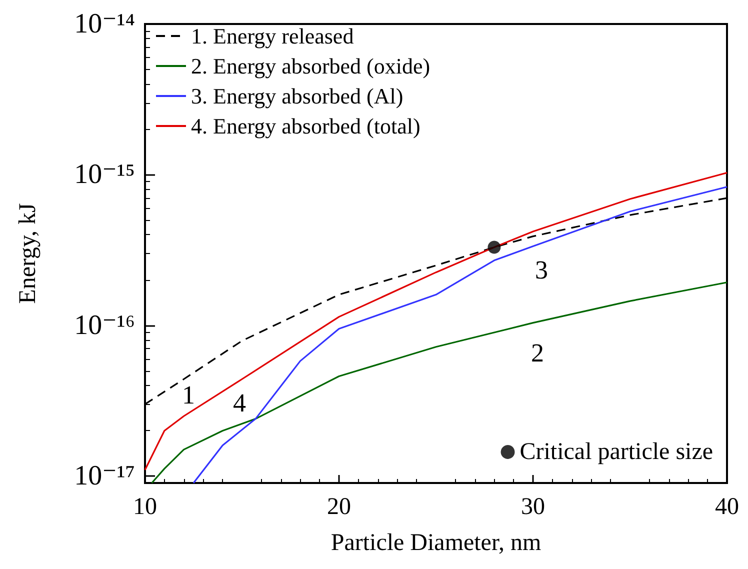 This screenshot has width=748, height=569. I want to click on annotation: 4, so click(239, 403).